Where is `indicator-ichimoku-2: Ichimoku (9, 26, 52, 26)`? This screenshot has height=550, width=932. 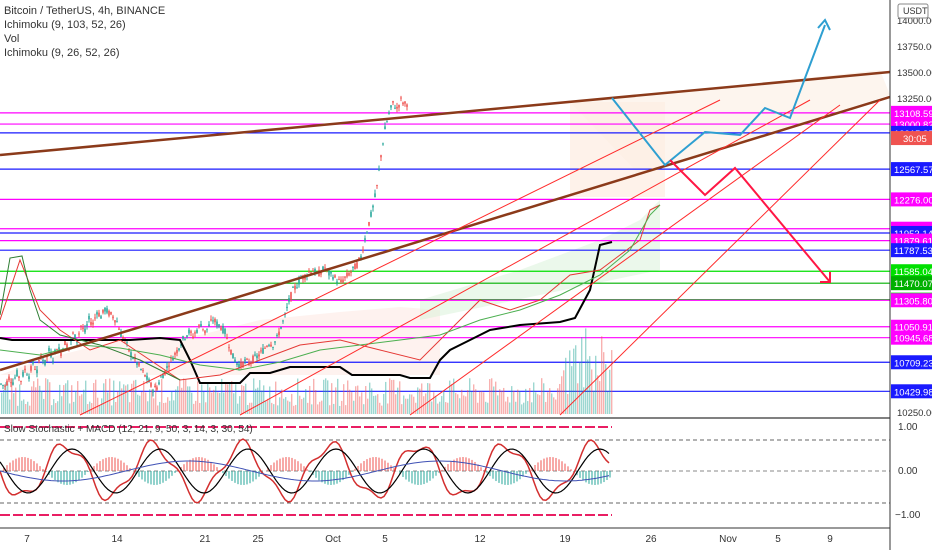
indicator-ichimoku-2: Ichimoku (9, 26, 52, 26) is located at coordinates (62, 53).